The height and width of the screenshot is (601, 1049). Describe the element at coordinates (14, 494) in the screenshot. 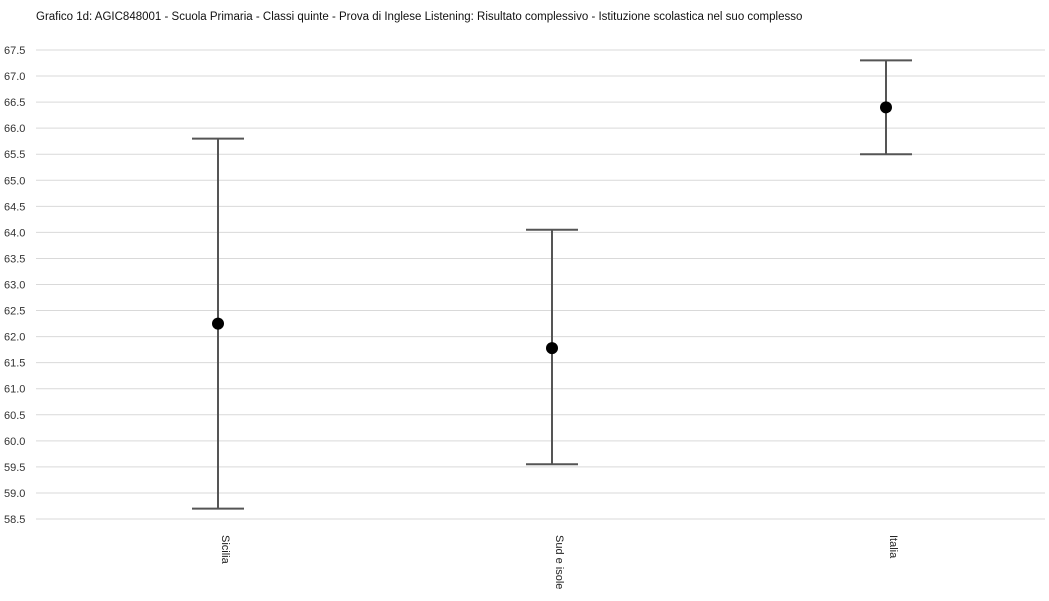

I see `y-tick-label: 59.0` at that location.